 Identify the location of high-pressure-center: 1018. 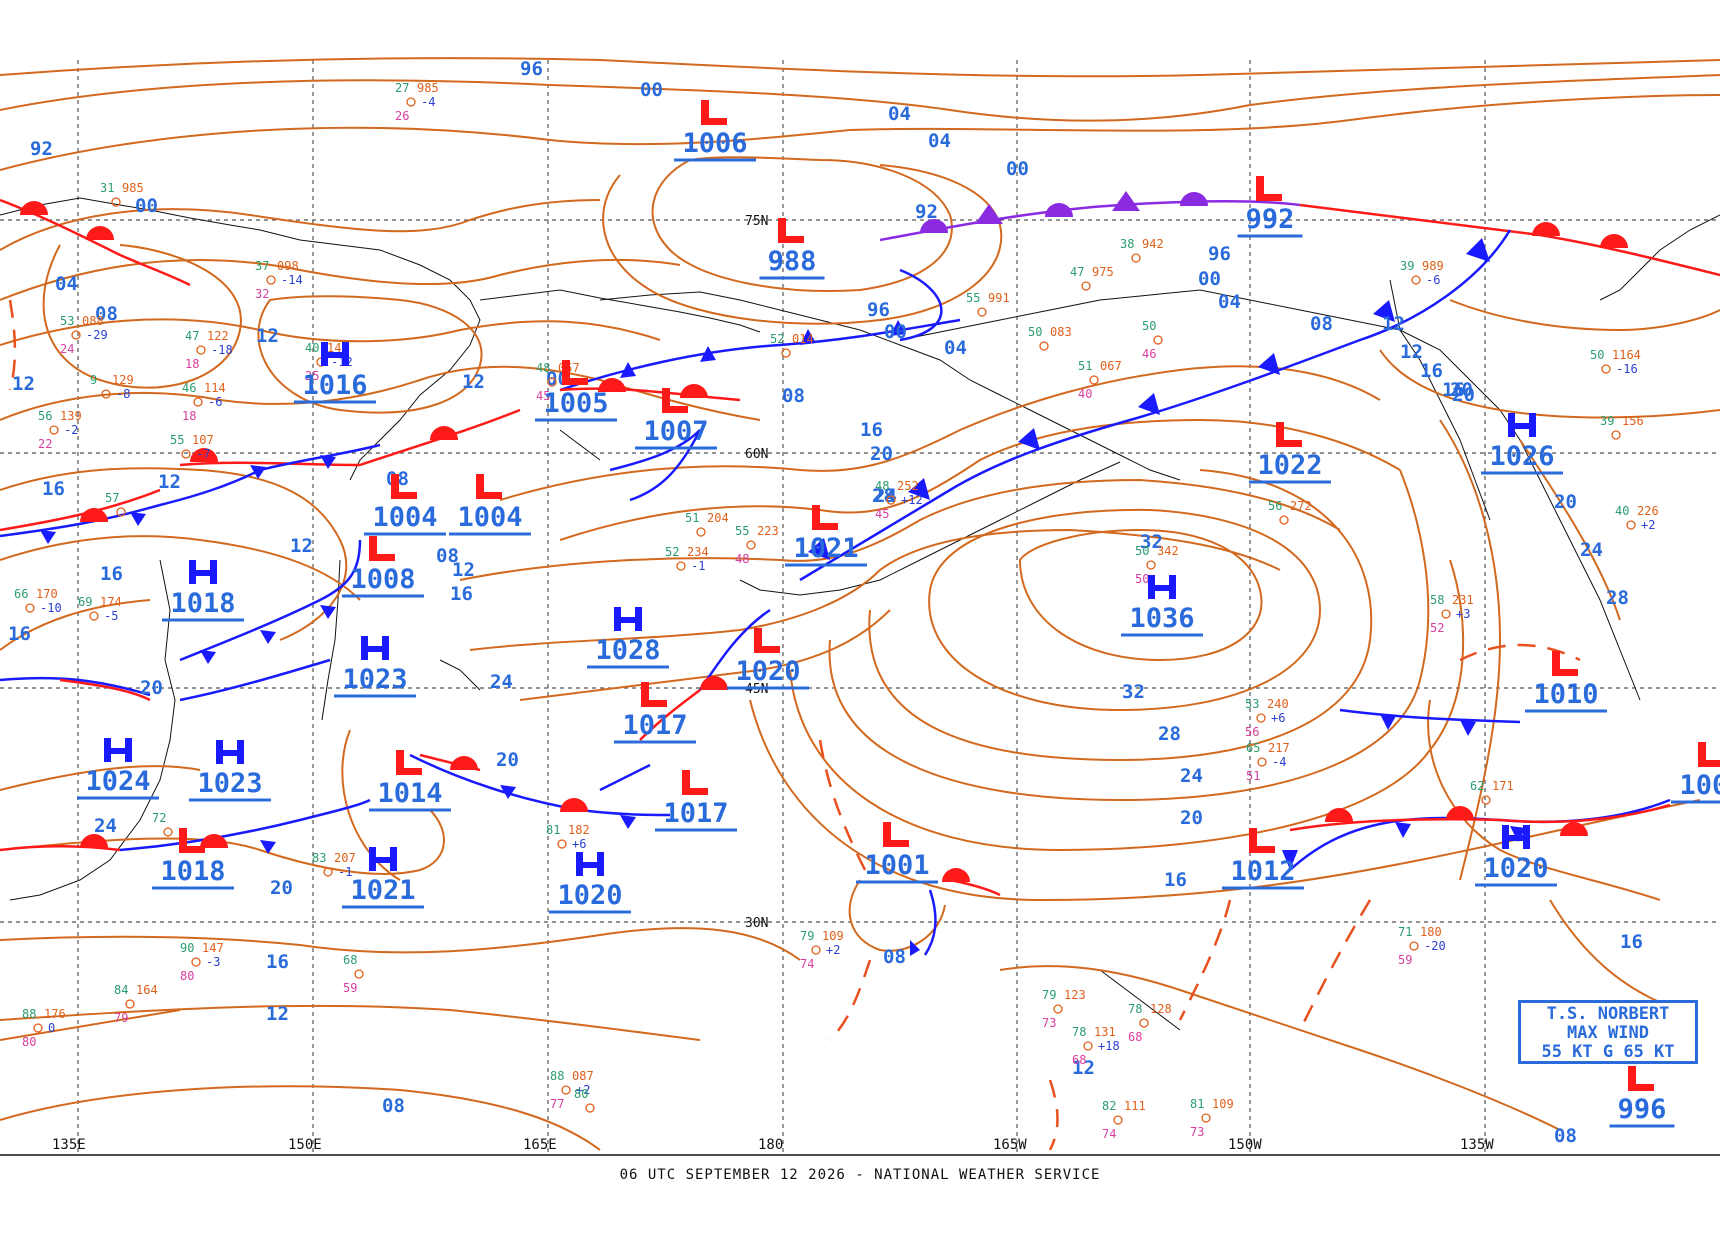
(203, 591).